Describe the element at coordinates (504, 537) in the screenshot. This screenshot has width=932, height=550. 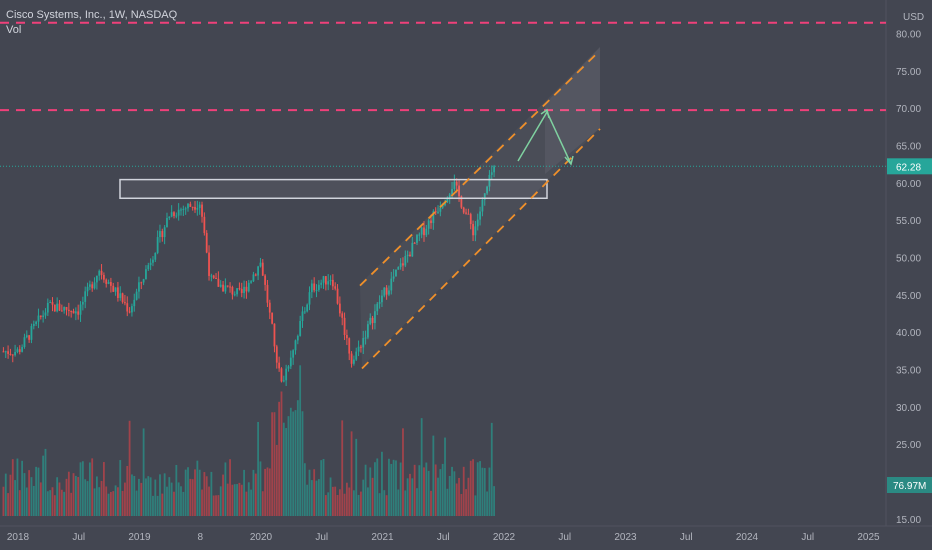
I see `time-tick-label: 2022` at that location.